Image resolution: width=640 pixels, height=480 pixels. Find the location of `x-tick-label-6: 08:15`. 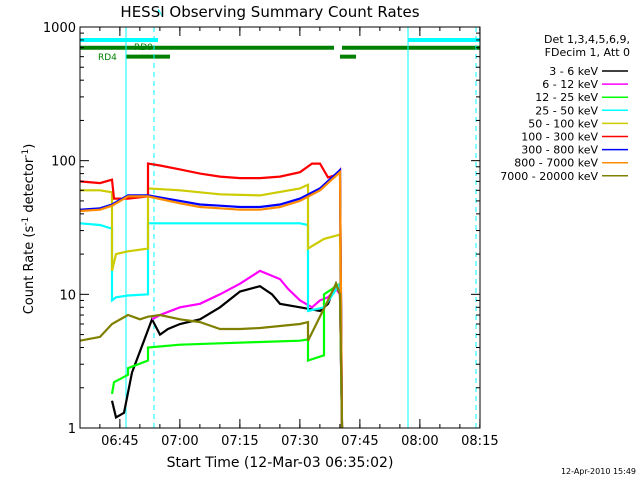

x-tick-label-6: 08:15 is located at coordinates (479, 441).